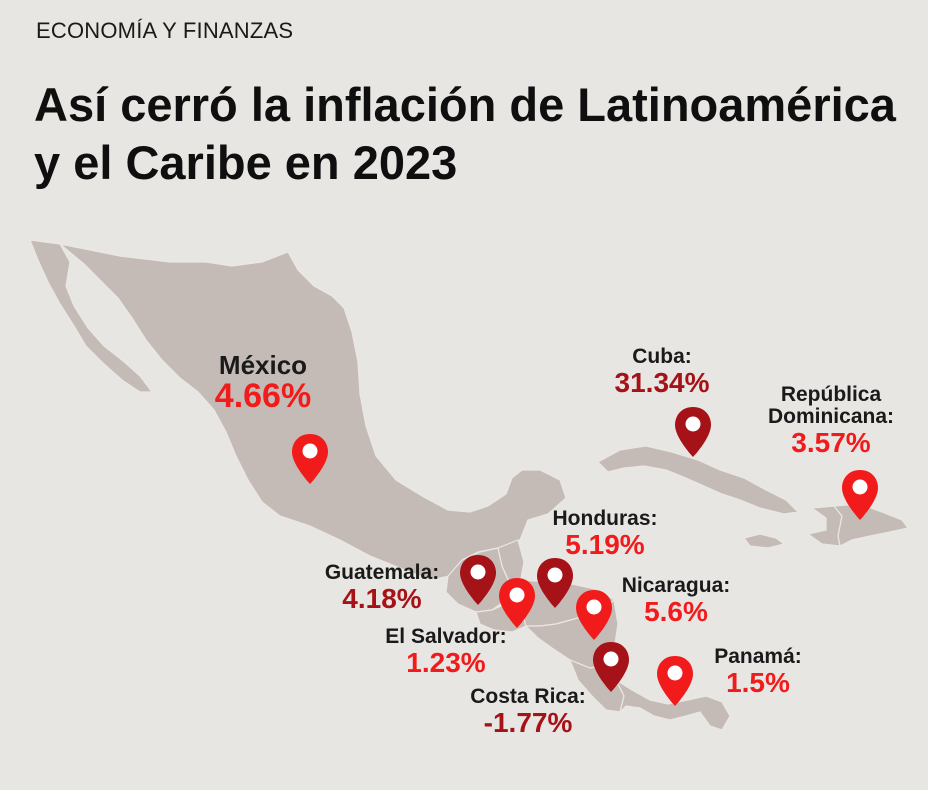  Describe the element at coordinates (764, 541) in the screenshot. I see `jamaica-shape` at that location.